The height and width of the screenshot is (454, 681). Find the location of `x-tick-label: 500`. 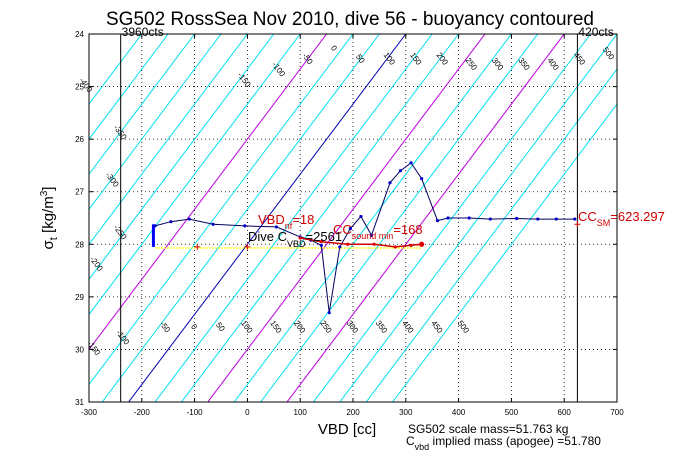

x-tick-label: 500 is located at coordinates (512, 412).